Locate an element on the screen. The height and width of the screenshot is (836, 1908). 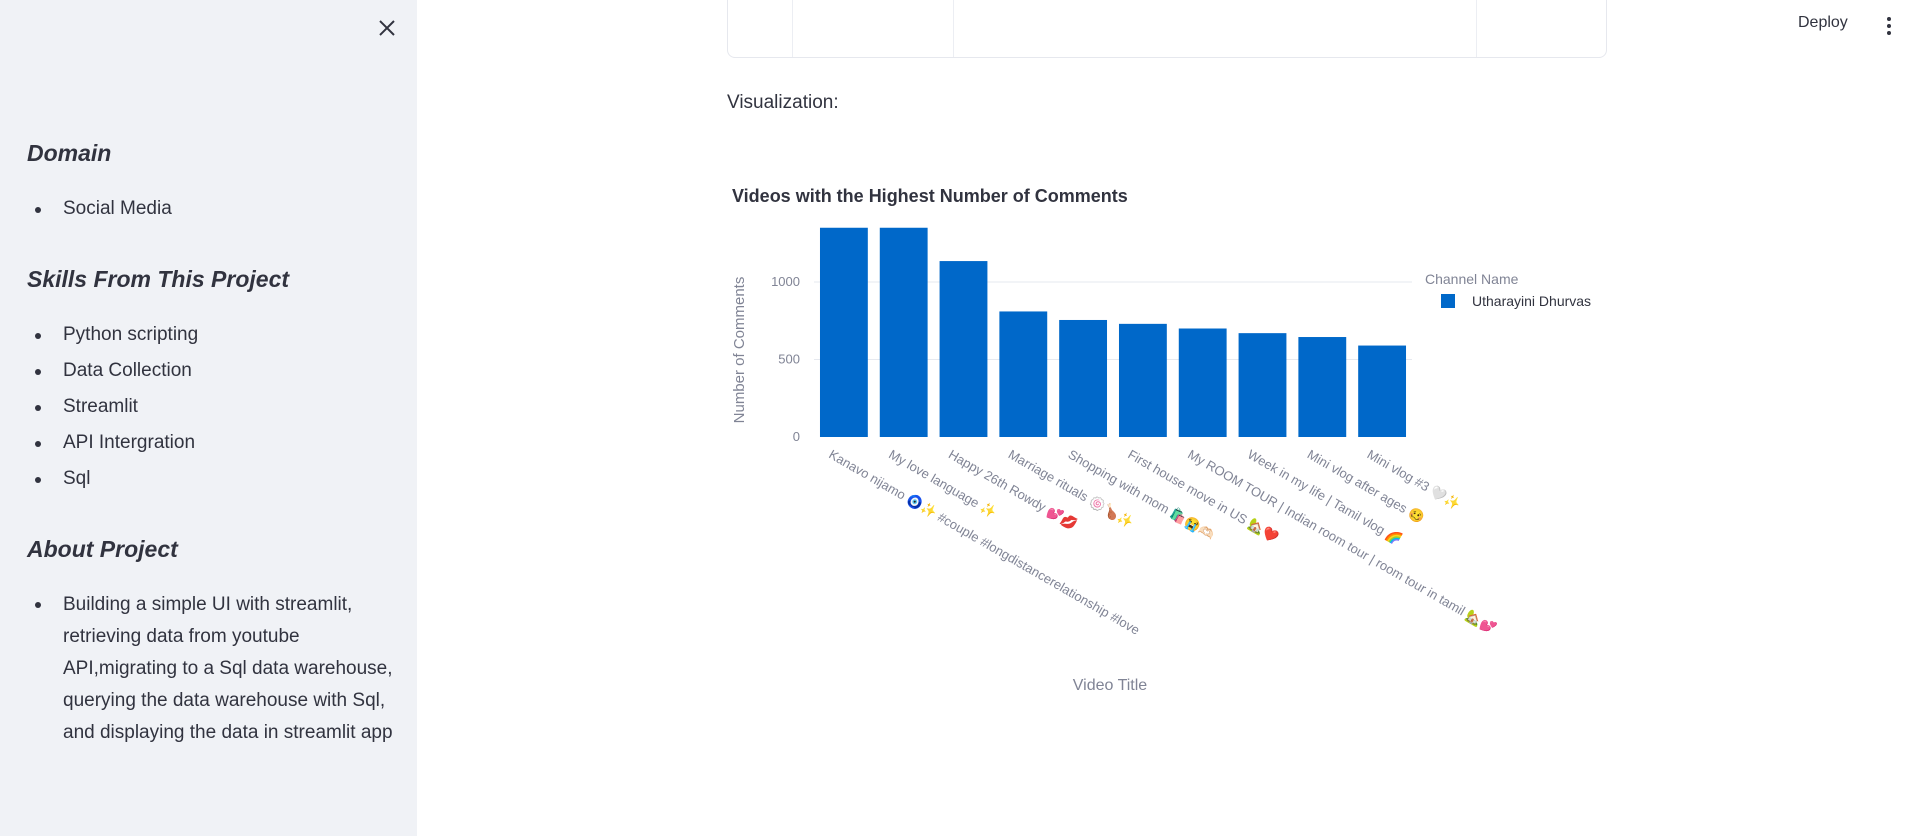
list-item: API Intergration is located at coordinates (112, 443).